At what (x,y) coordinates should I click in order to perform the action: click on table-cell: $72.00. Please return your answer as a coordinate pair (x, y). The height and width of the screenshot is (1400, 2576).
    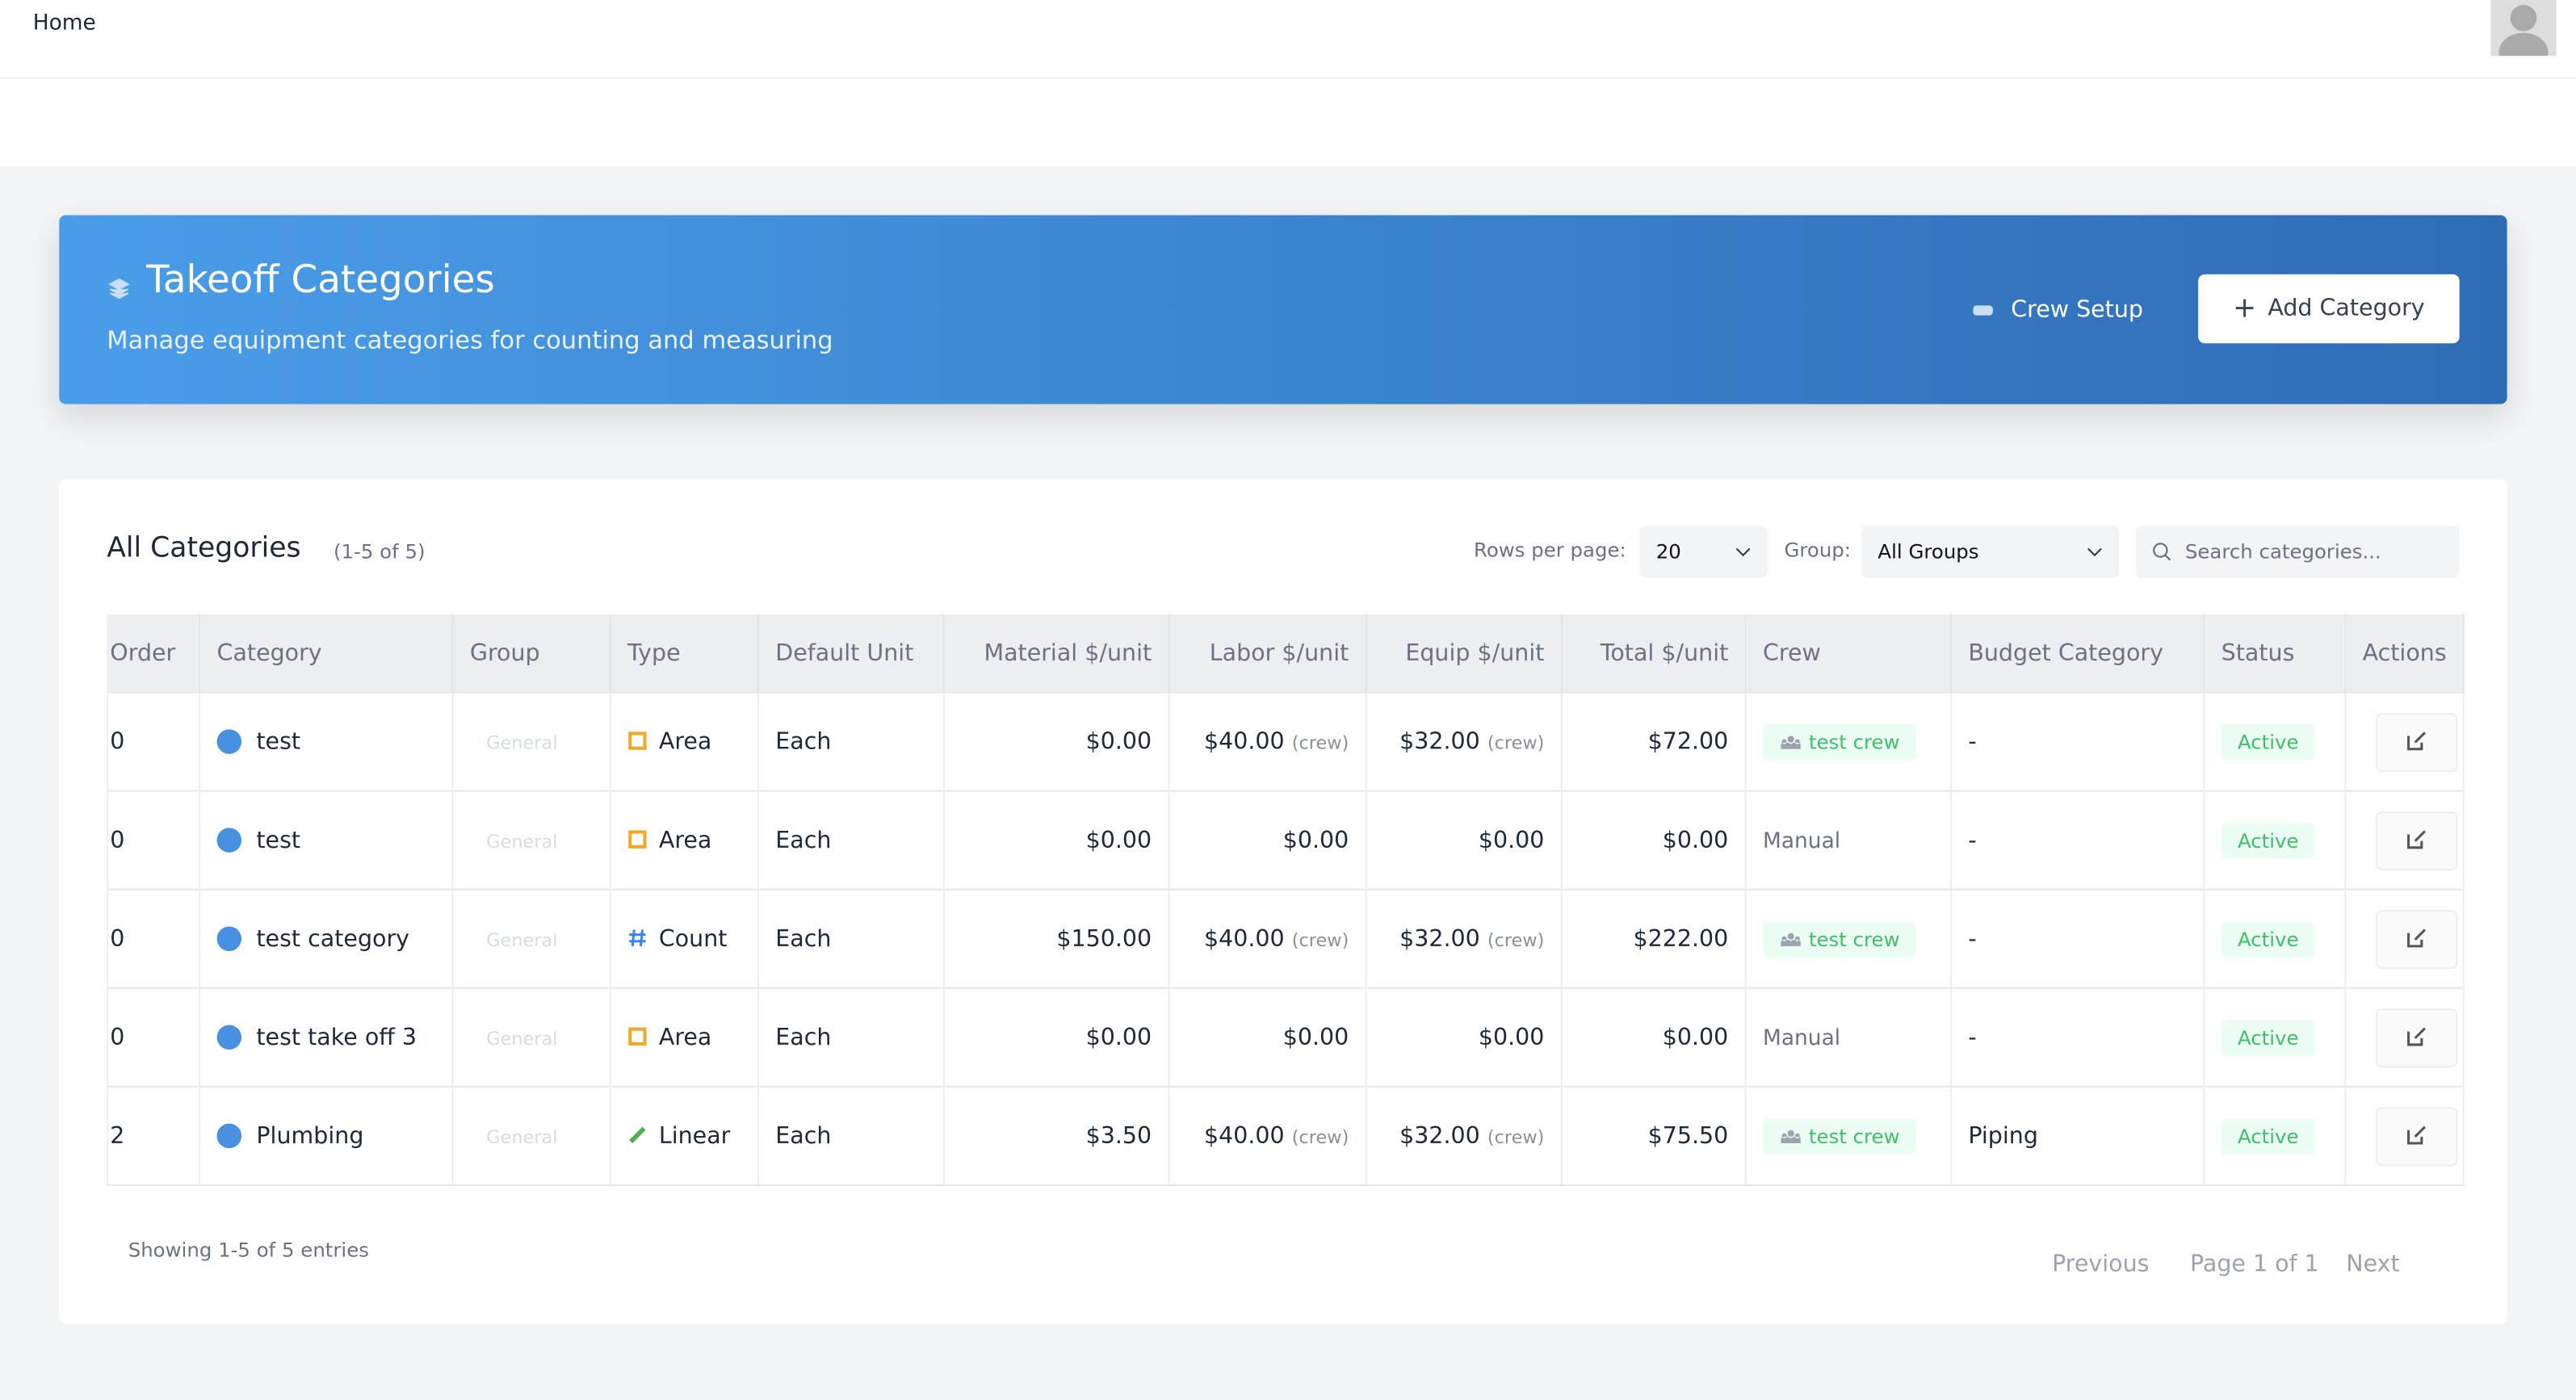
    Looking at the image, I should click on (1654, 741).